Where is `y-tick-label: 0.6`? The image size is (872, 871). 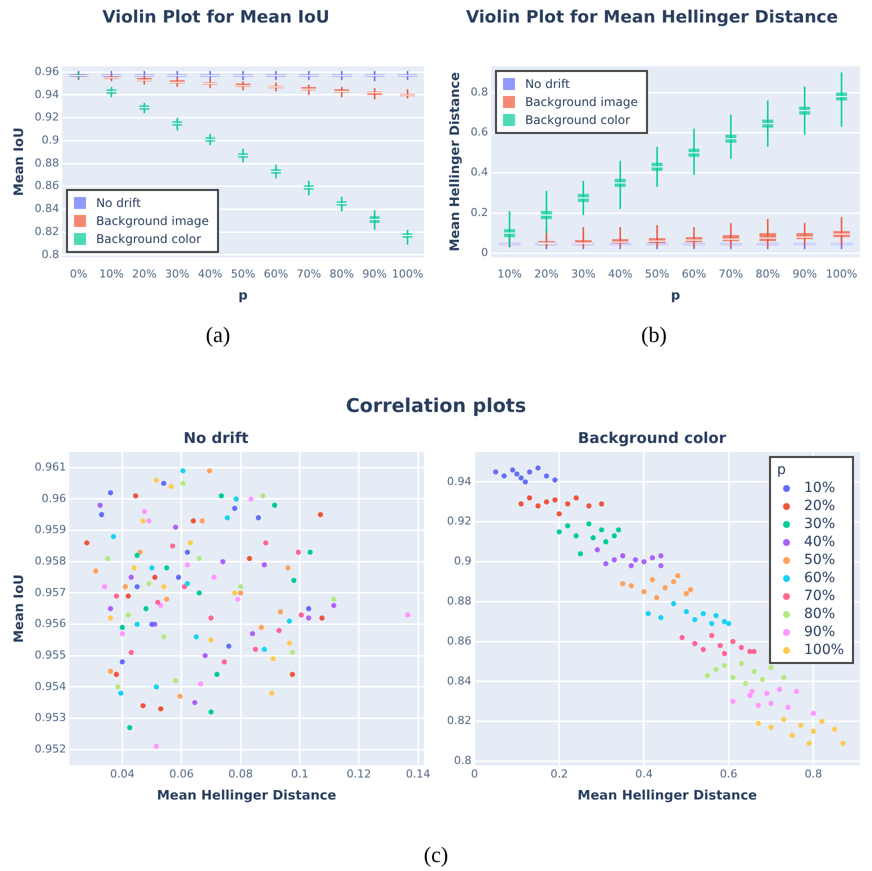
y-tick-label: 0.6 is located at coordinates (479, 132).